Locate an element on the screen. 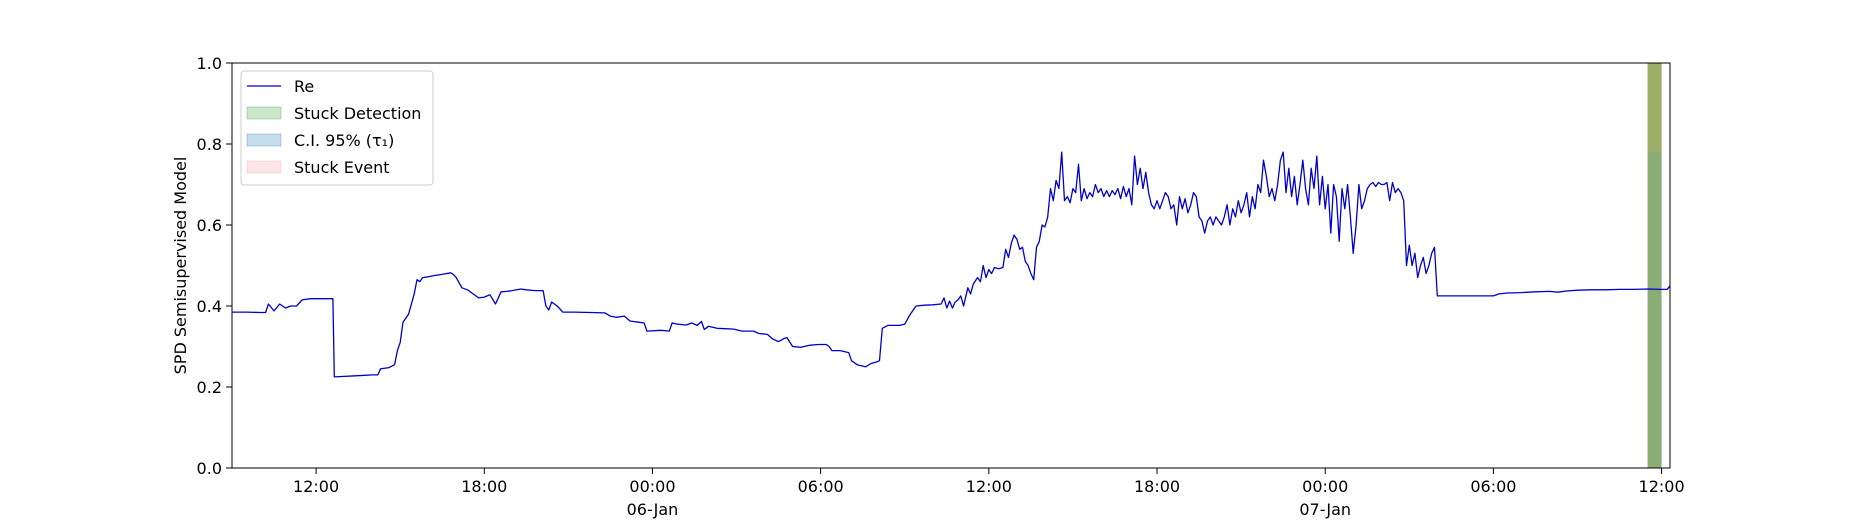 This screenshot has height=525, width=1850. y-tick-label: 1.0 is located at coordinates (209, 63).